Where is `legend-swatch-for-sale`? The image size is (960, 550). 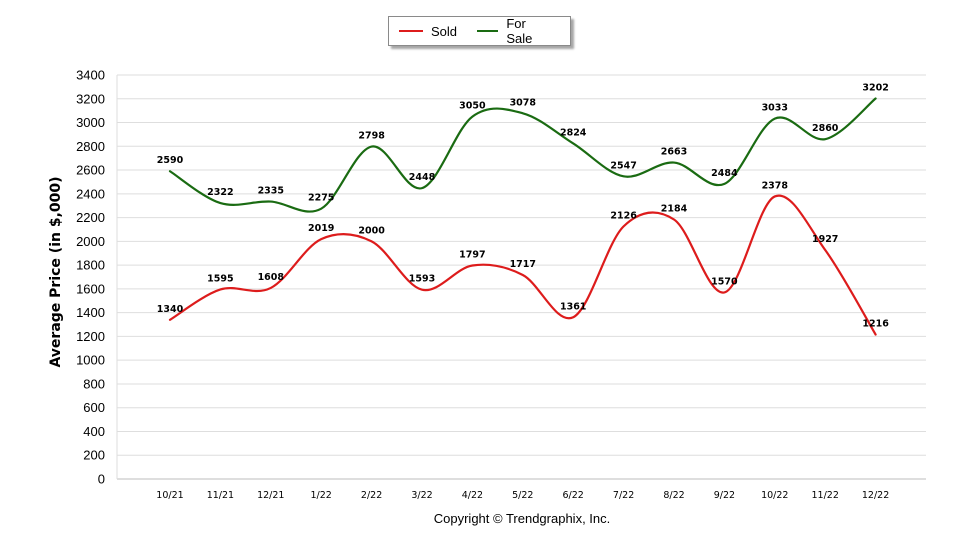 legend-swatch-for-sale is located at coordinates (488, 31).